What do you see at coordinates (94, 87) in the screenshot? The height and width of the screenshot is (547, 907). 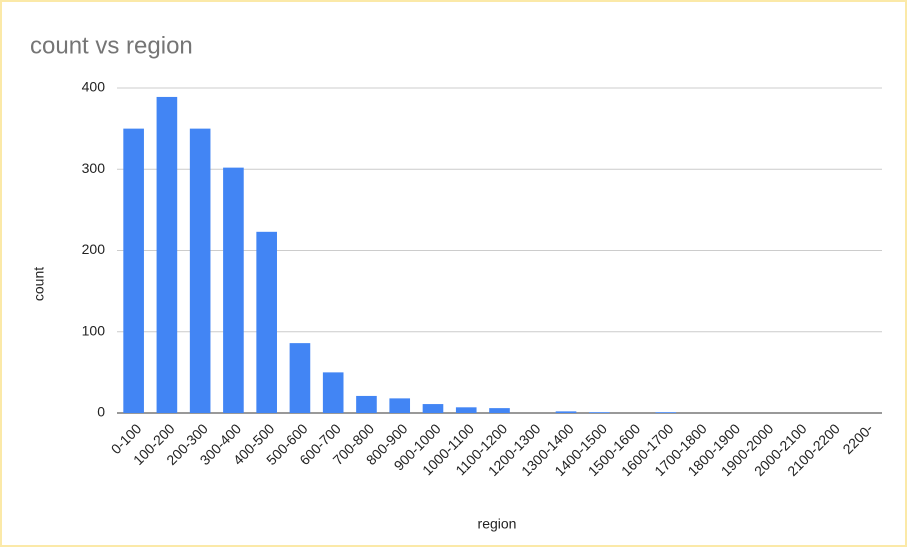 I see `y-tick-label: 400` at bounding box center [94, 87].